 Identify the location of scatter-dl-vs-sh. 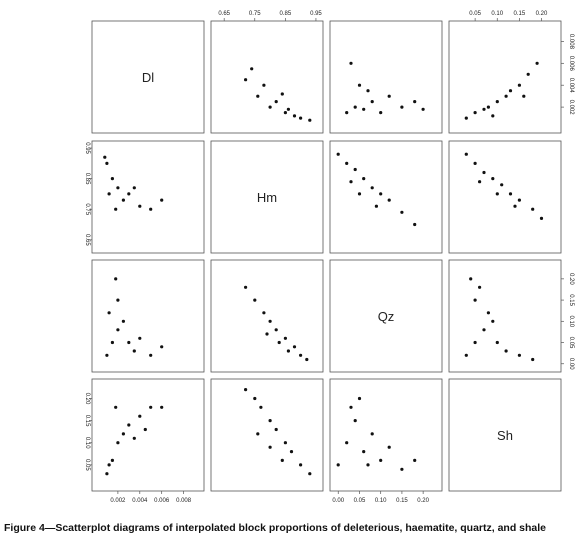
(501, 90).